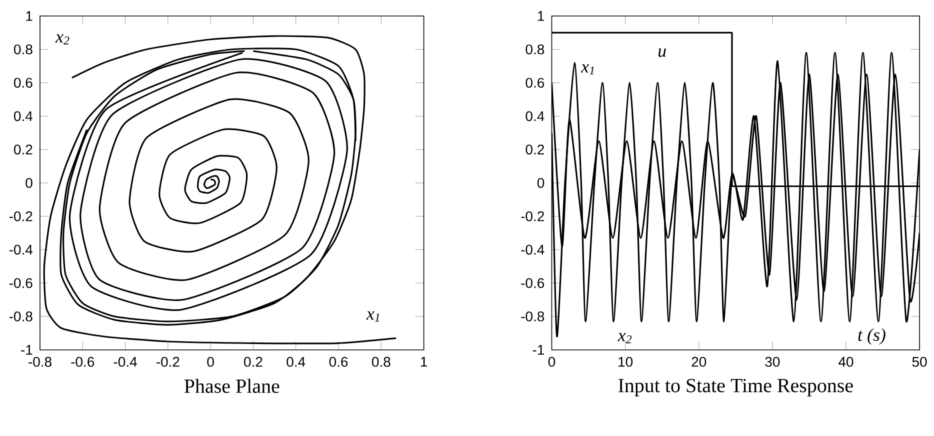 The width and height of the screenshot is (934, 436). Describe the element at coordinates (381, 362) in the screenshot. I see `x-tick-label: 0.8` at that location.